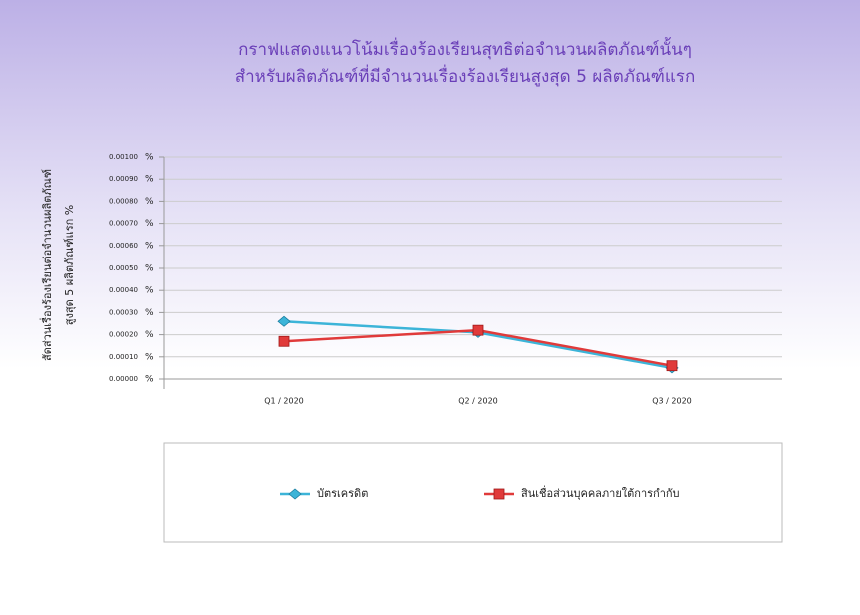 Image resolution: width=860 pixels, height=615 pixels. I want to click on legend-label: สินเชื่อส่วนบุคคลภายใต้การกำกับ, so click(600, 492).